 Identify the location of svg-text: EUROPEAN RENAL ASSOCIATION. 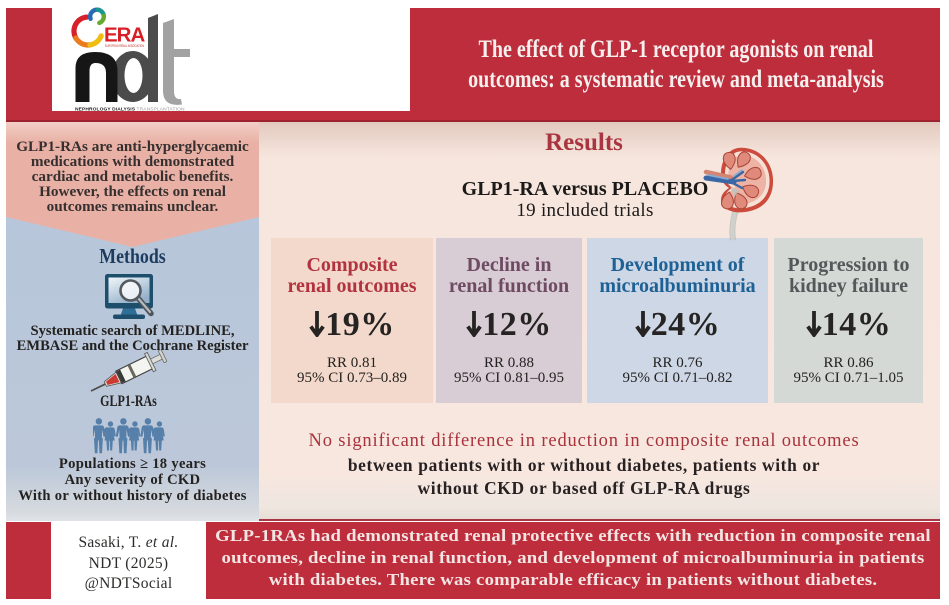
(124, 46).